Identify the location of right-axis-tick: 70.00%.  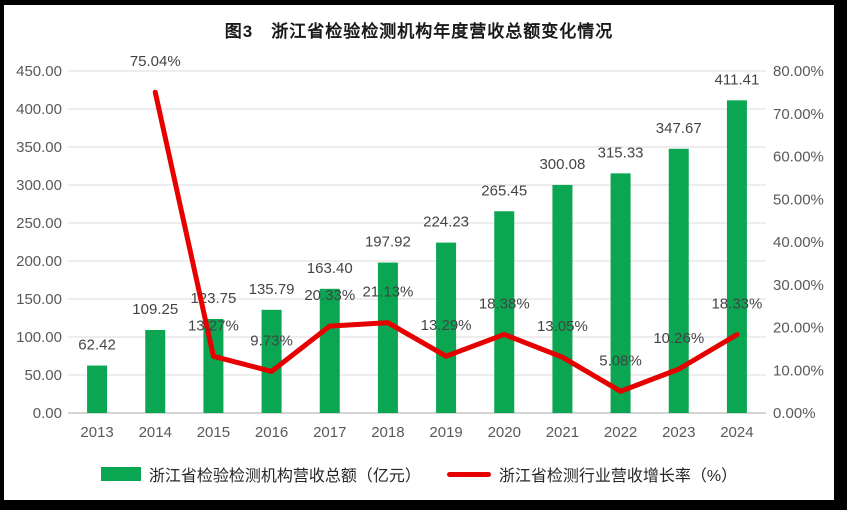
(798, 114).